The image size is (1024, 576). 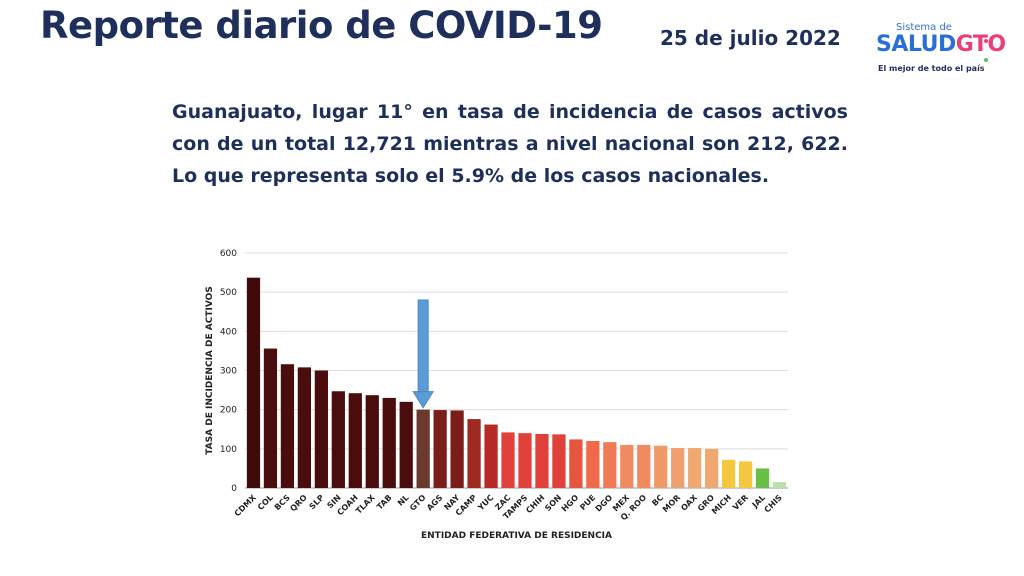 What do you see at coordinates (604, 503) in the screenshot?
I see `x-tick-label: DGO` at bounding box center [604, 503].